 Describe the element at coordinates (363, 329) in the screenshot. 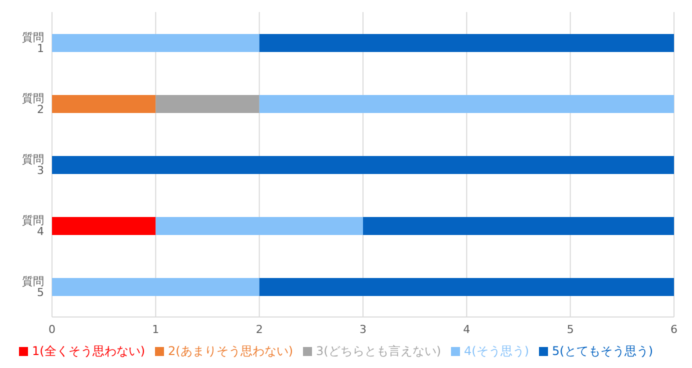

I see `x-tick-label: 3` at that location.